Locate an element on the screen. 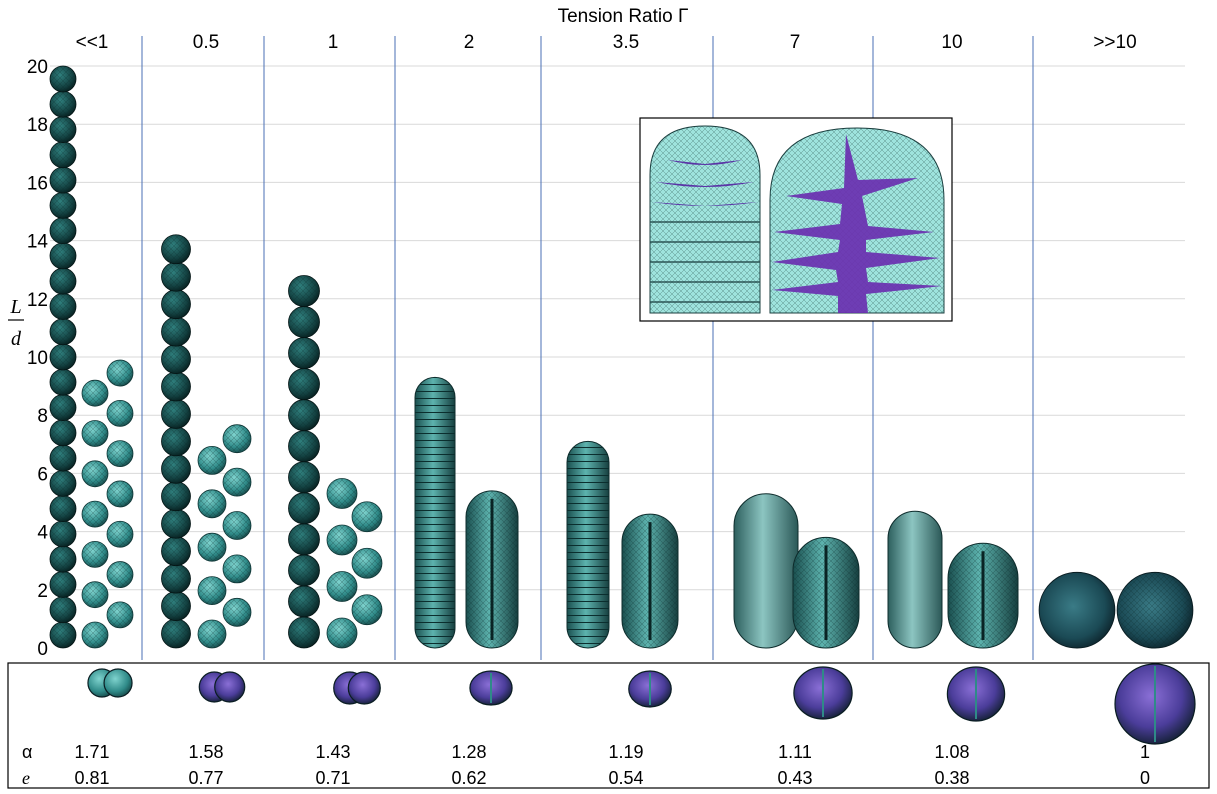 The height and width of the screenshot is (794, 1217). alpha-value: 1.58 is located at coordinates (205, 752).